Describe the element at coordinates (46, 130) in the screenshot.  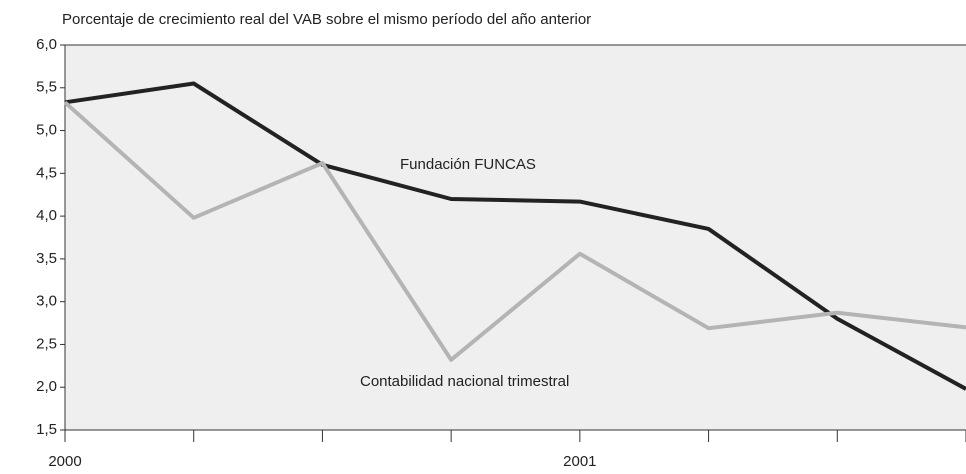
I see `y-tick-label: 5,0` at that location.